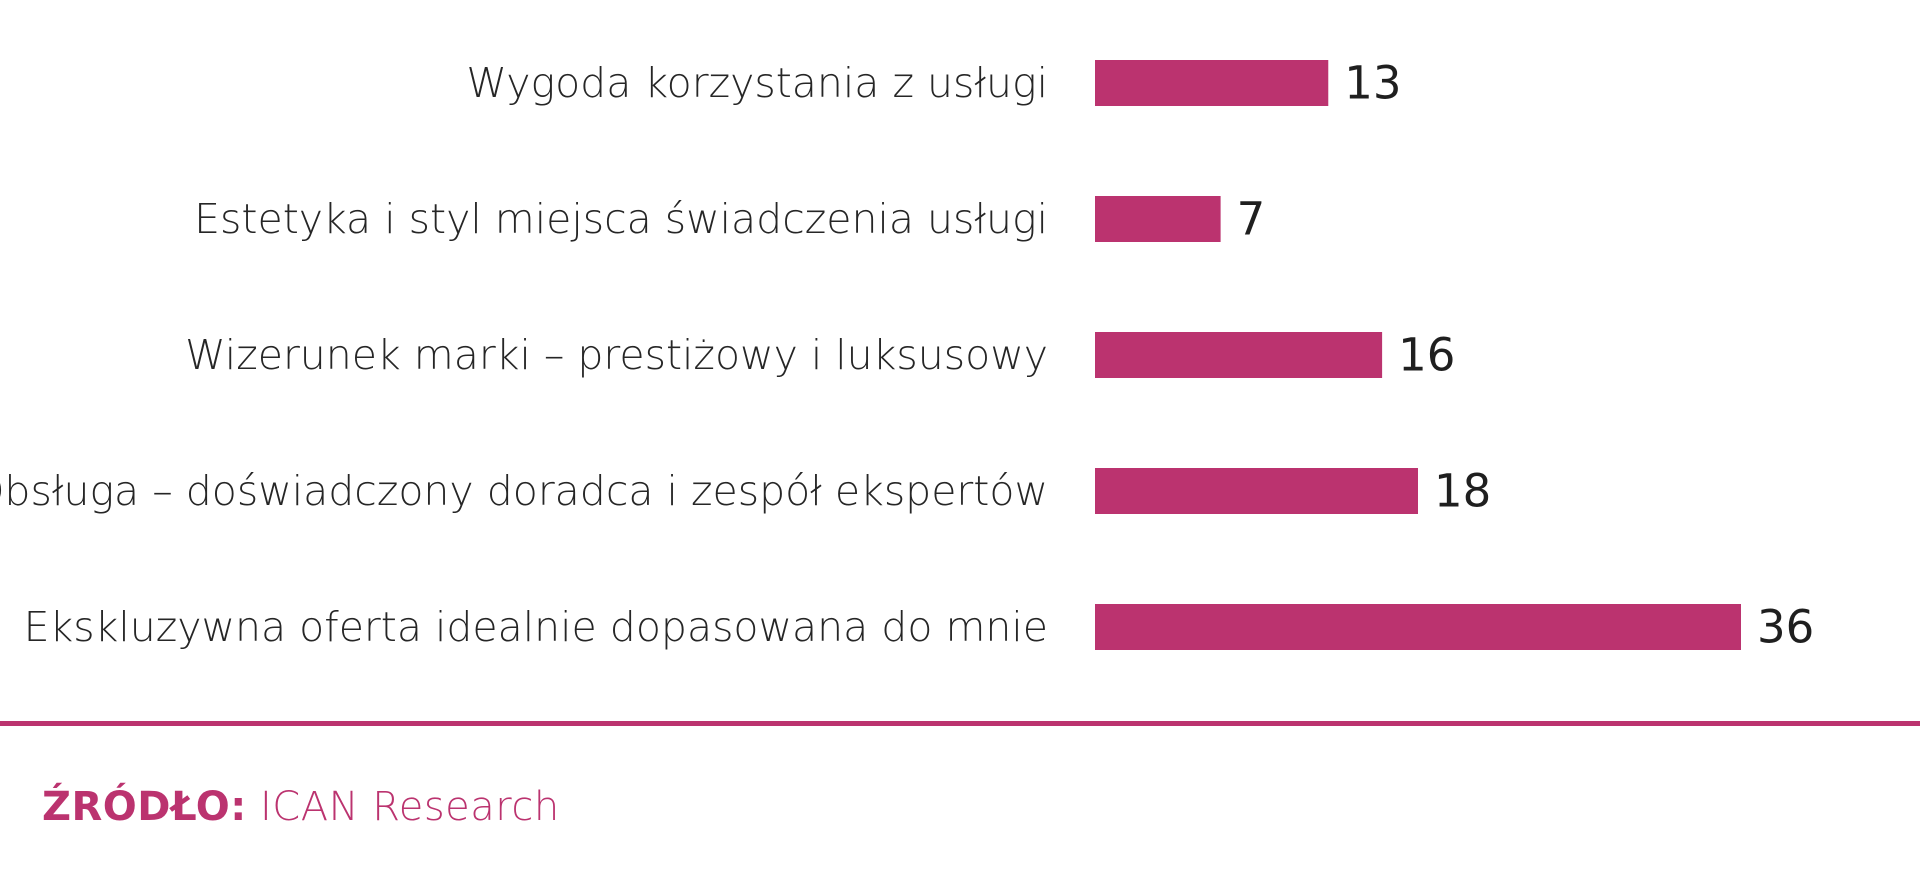  Describe the element at coordinates (616, 355) in the screenshot. I see `category-label: Wizerunek marki – prestiżowy i luksusowy` at that location.